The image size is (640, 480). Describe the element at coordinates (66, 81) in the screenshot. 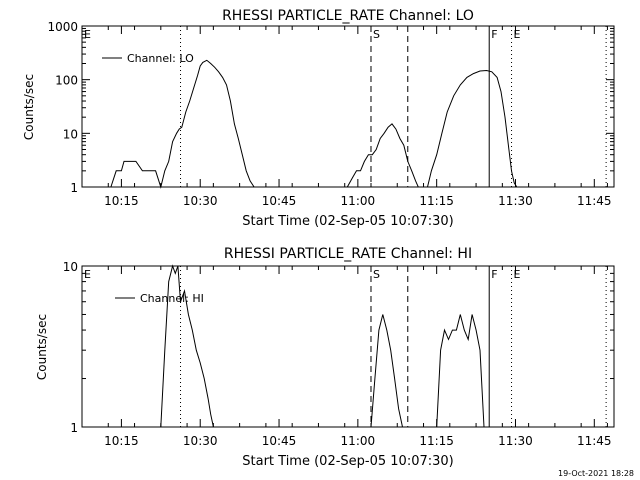

I see `y-tick-label: 100` at that location.